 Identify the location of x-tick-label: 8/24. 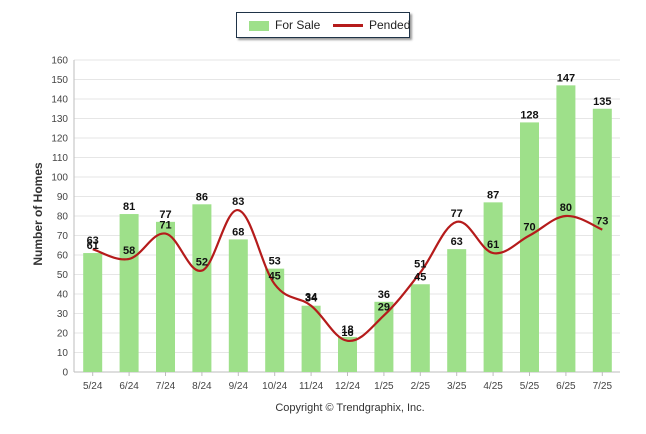
(202, 386).